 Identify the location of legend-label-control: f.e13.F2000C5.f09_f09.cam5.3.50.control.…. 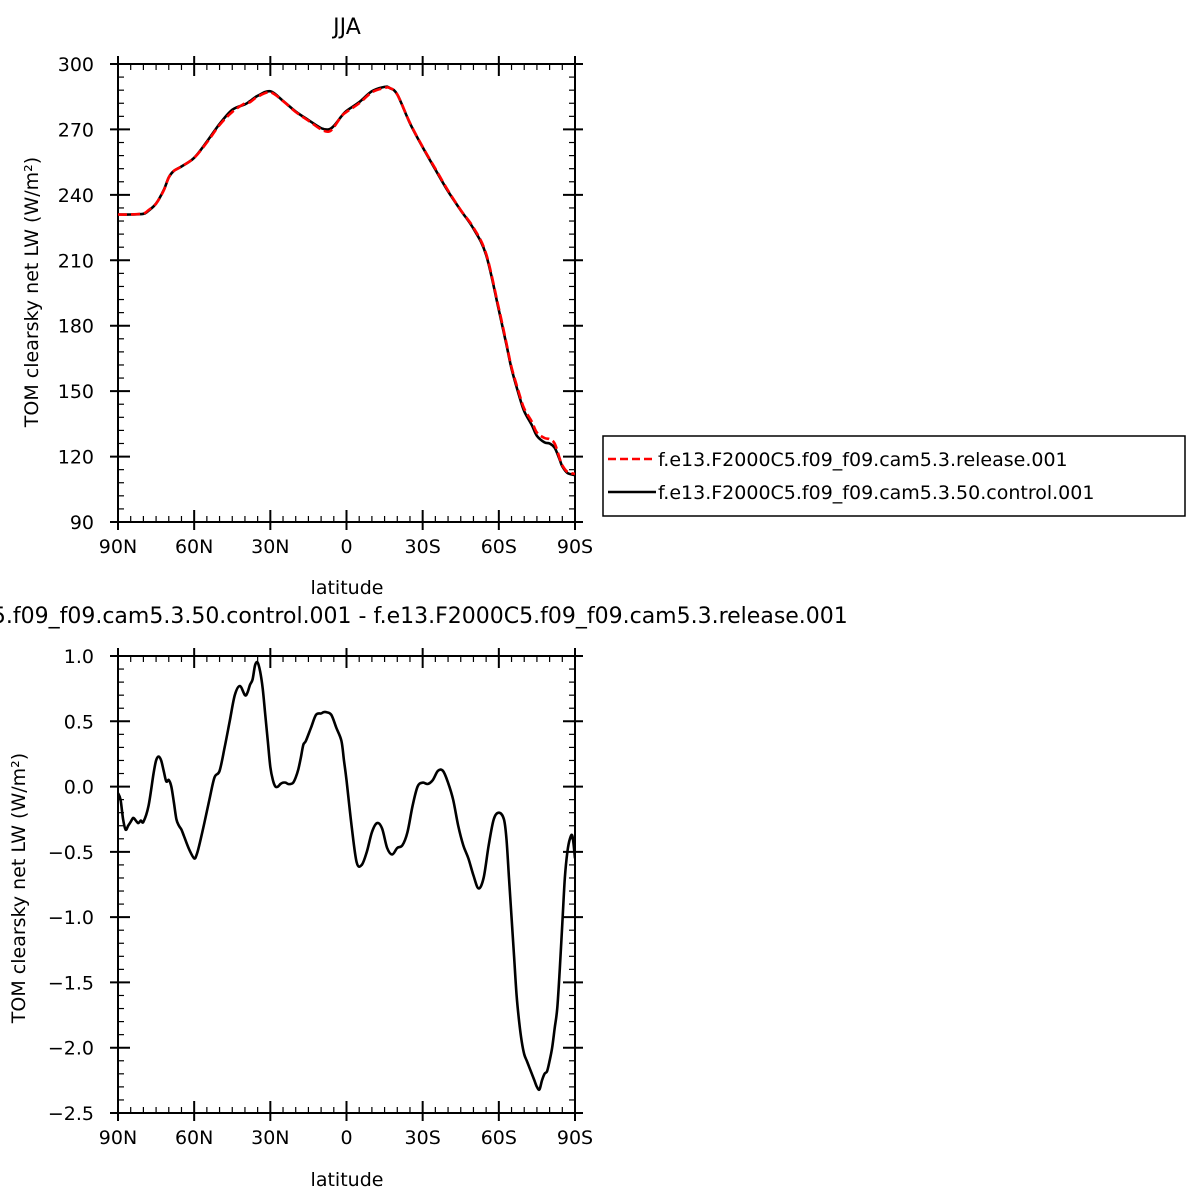
(876, 493).